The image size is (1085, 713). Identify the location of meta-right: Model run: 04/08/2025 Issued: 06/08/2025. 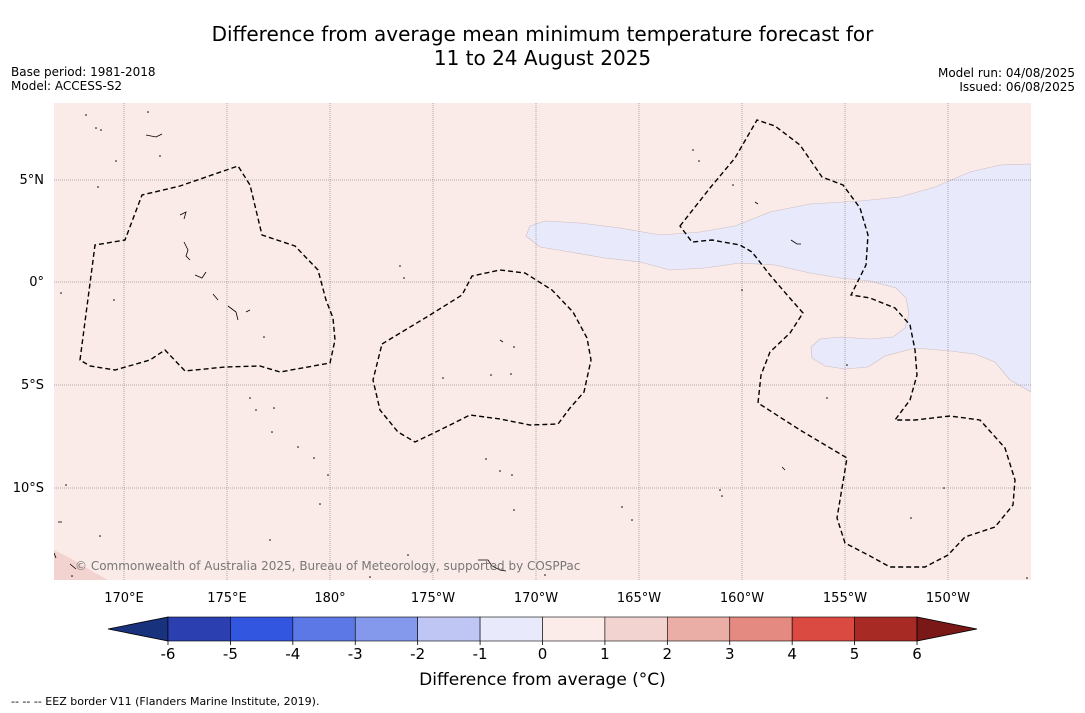
(1006, 80).